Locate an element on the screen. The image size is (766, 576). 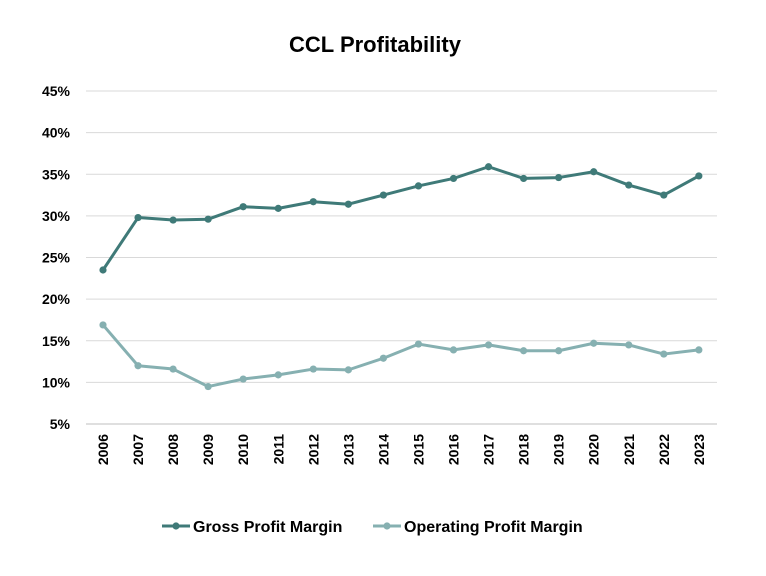
x-tick-label: 2023 is located at coordinates (699, 449).